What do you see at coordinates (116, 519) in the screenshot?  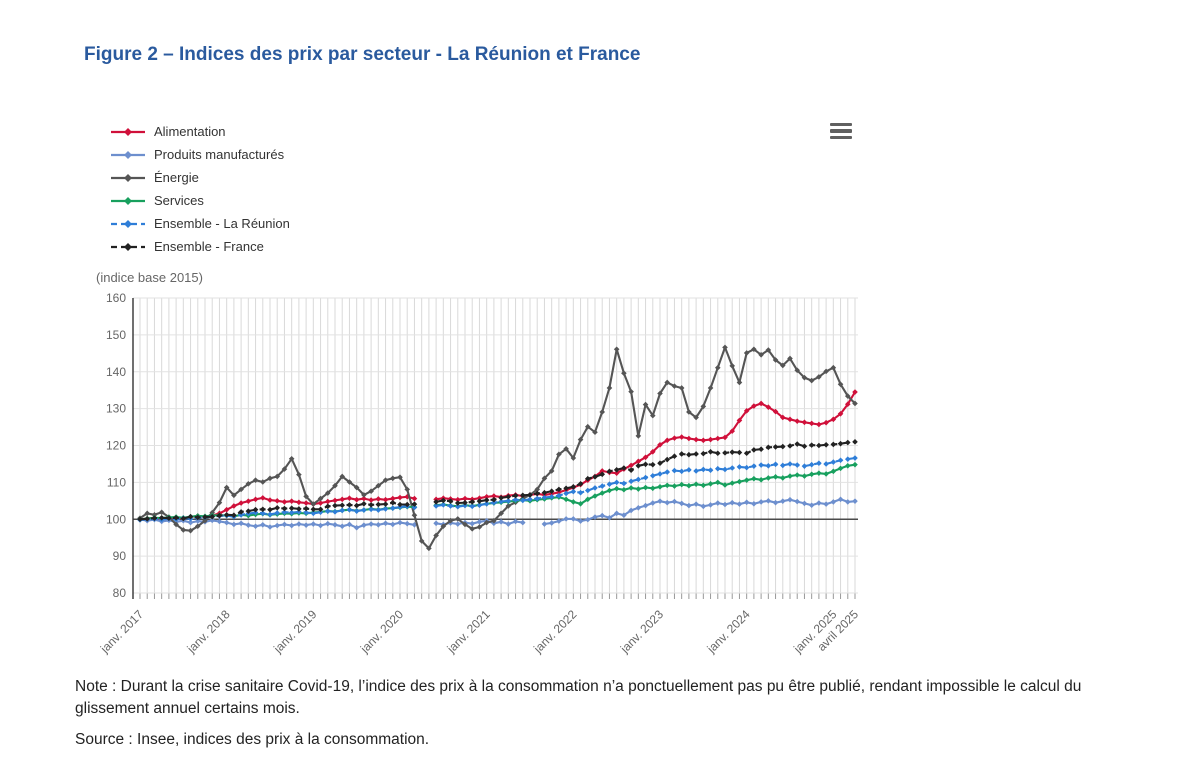 I see `y-axis-label: 100` at bounding box center [116, 519].